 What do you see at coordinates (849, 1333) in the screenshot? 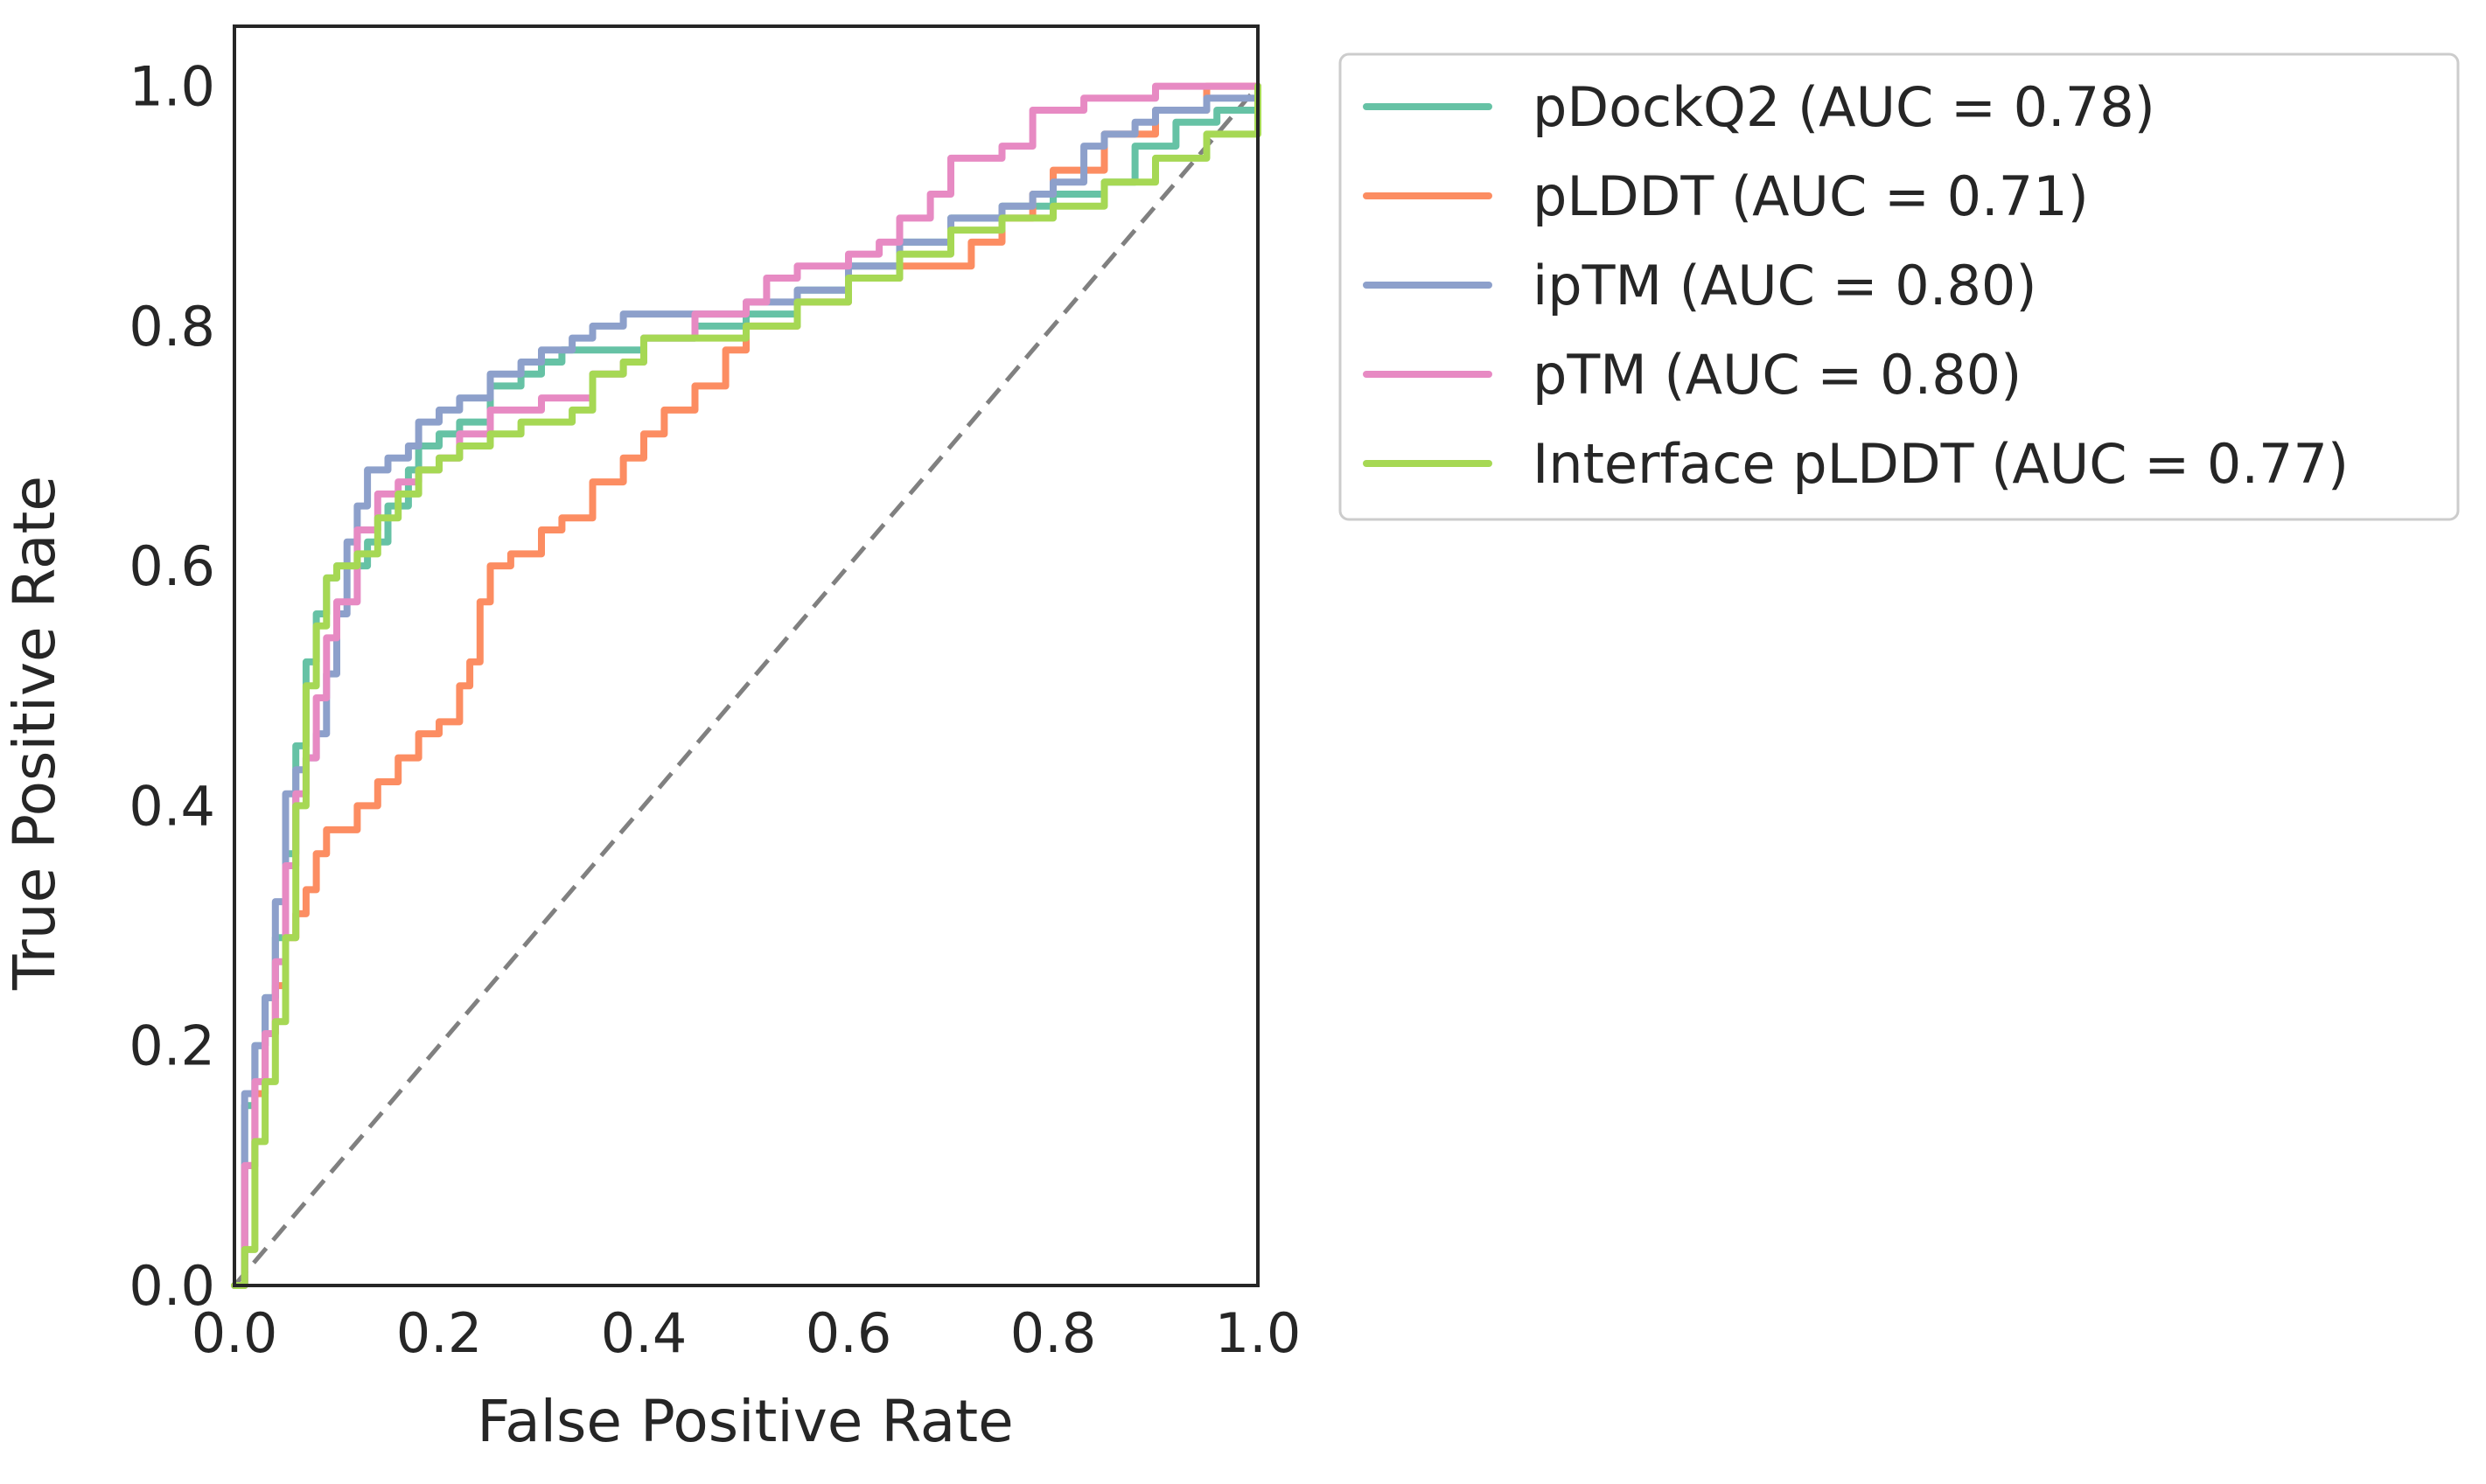
I see `x-tick-label: 0.6` at bounding box center [849, 1333].